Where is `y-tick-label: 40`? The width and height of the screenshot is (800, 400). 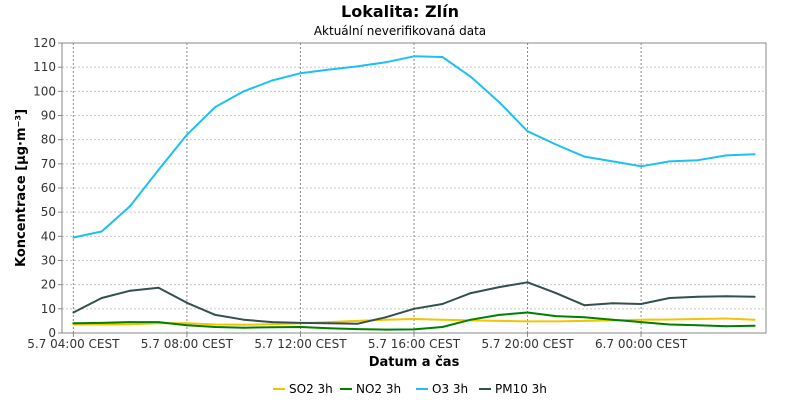 y-tick-label: 40 is located at coordinates (48, 236).